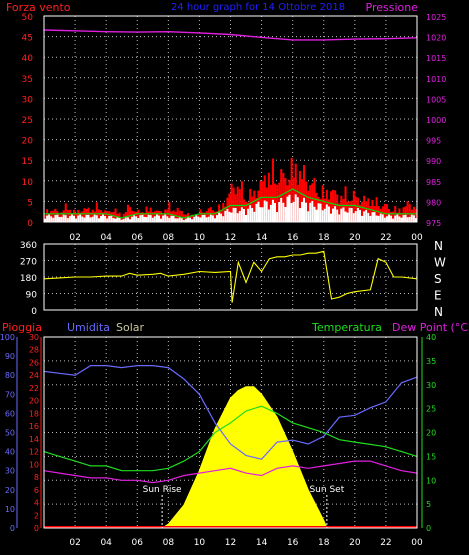  I want to click on x-tick-label: 20, so click(355, 543).